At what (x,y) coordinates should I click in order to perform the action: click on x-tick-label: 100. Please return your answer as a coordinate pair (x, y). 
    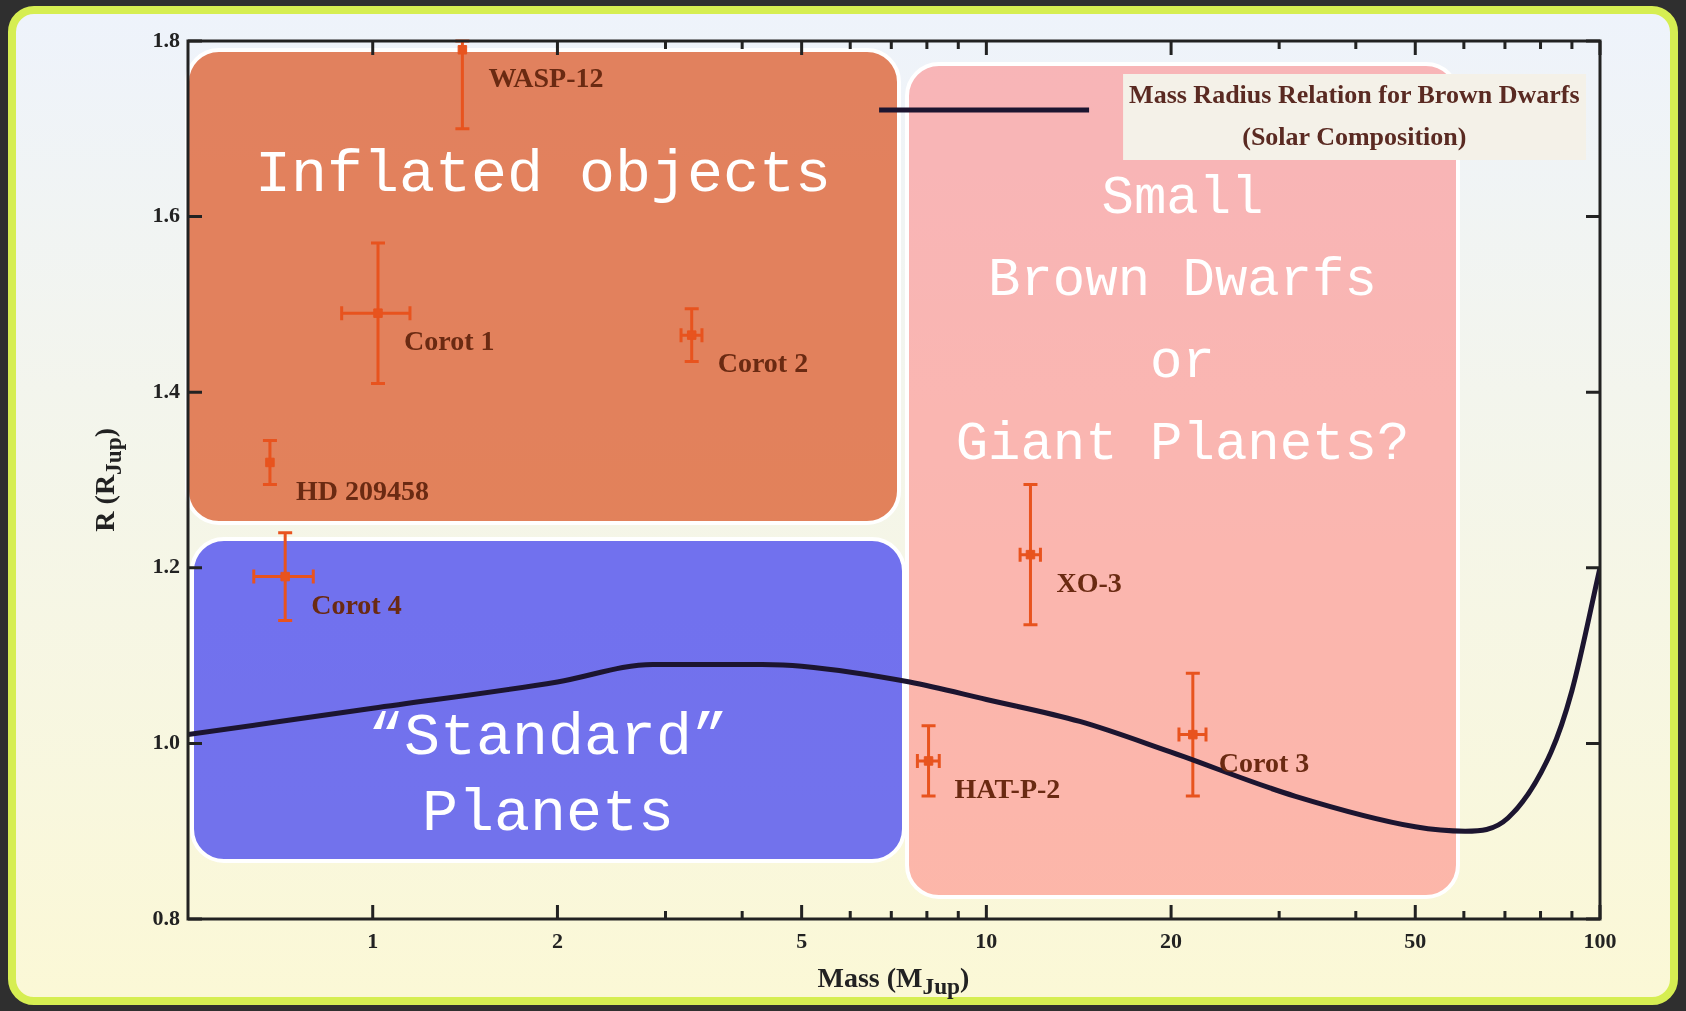
    Looking at the image, I should click on (1600, 940).